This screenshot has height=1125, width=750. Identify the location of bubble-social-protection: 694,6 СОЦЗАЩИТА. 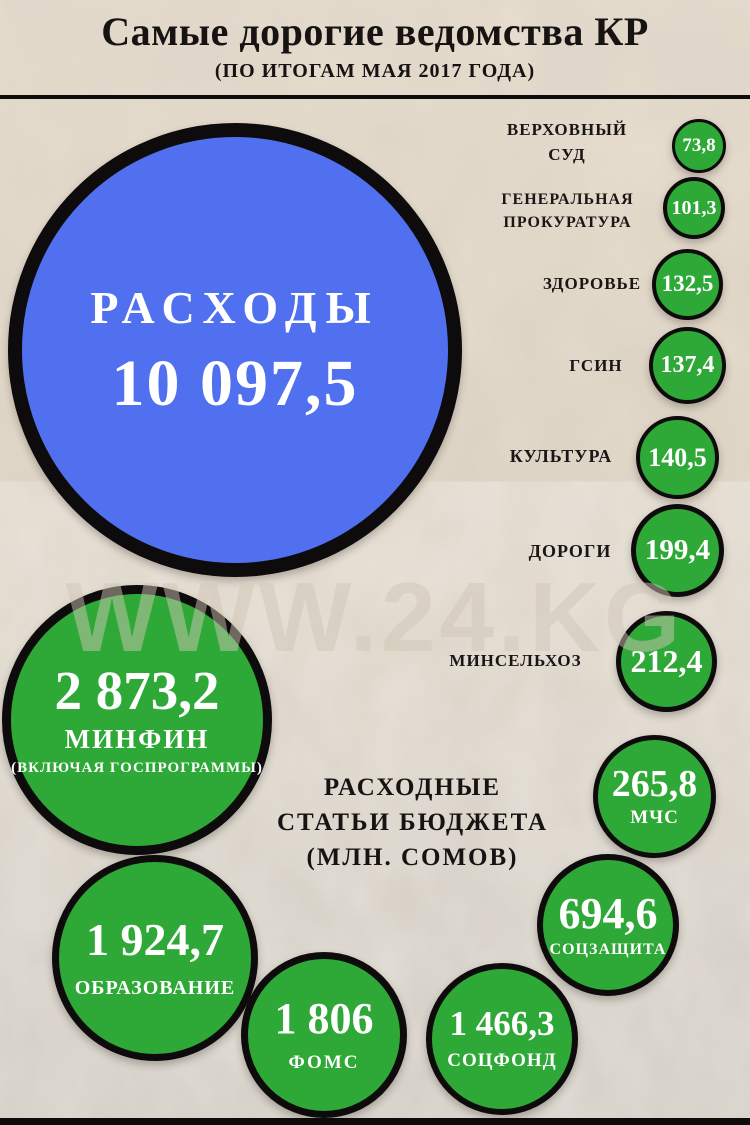
(608, 925).